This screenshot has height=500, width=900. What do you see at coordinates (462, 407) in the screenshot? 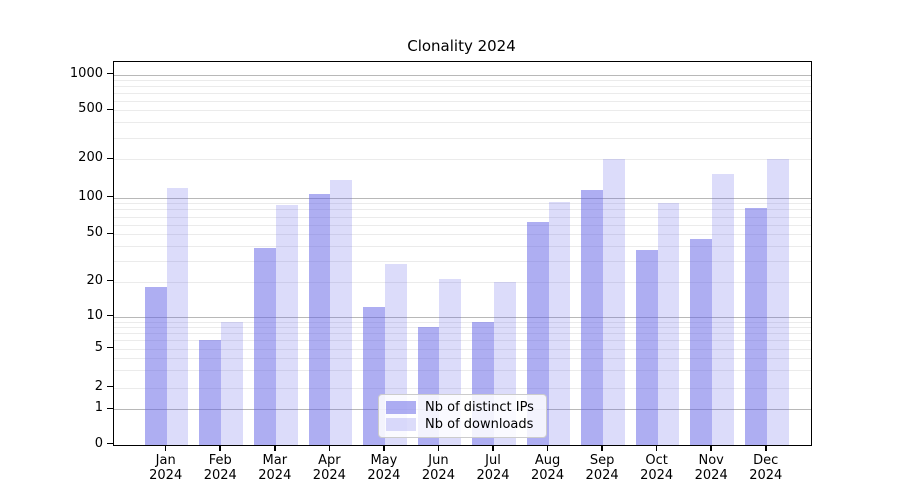
I see `legend-item-distinct-ips: Nb of distinct IPs` at bounding box center [462, 407].